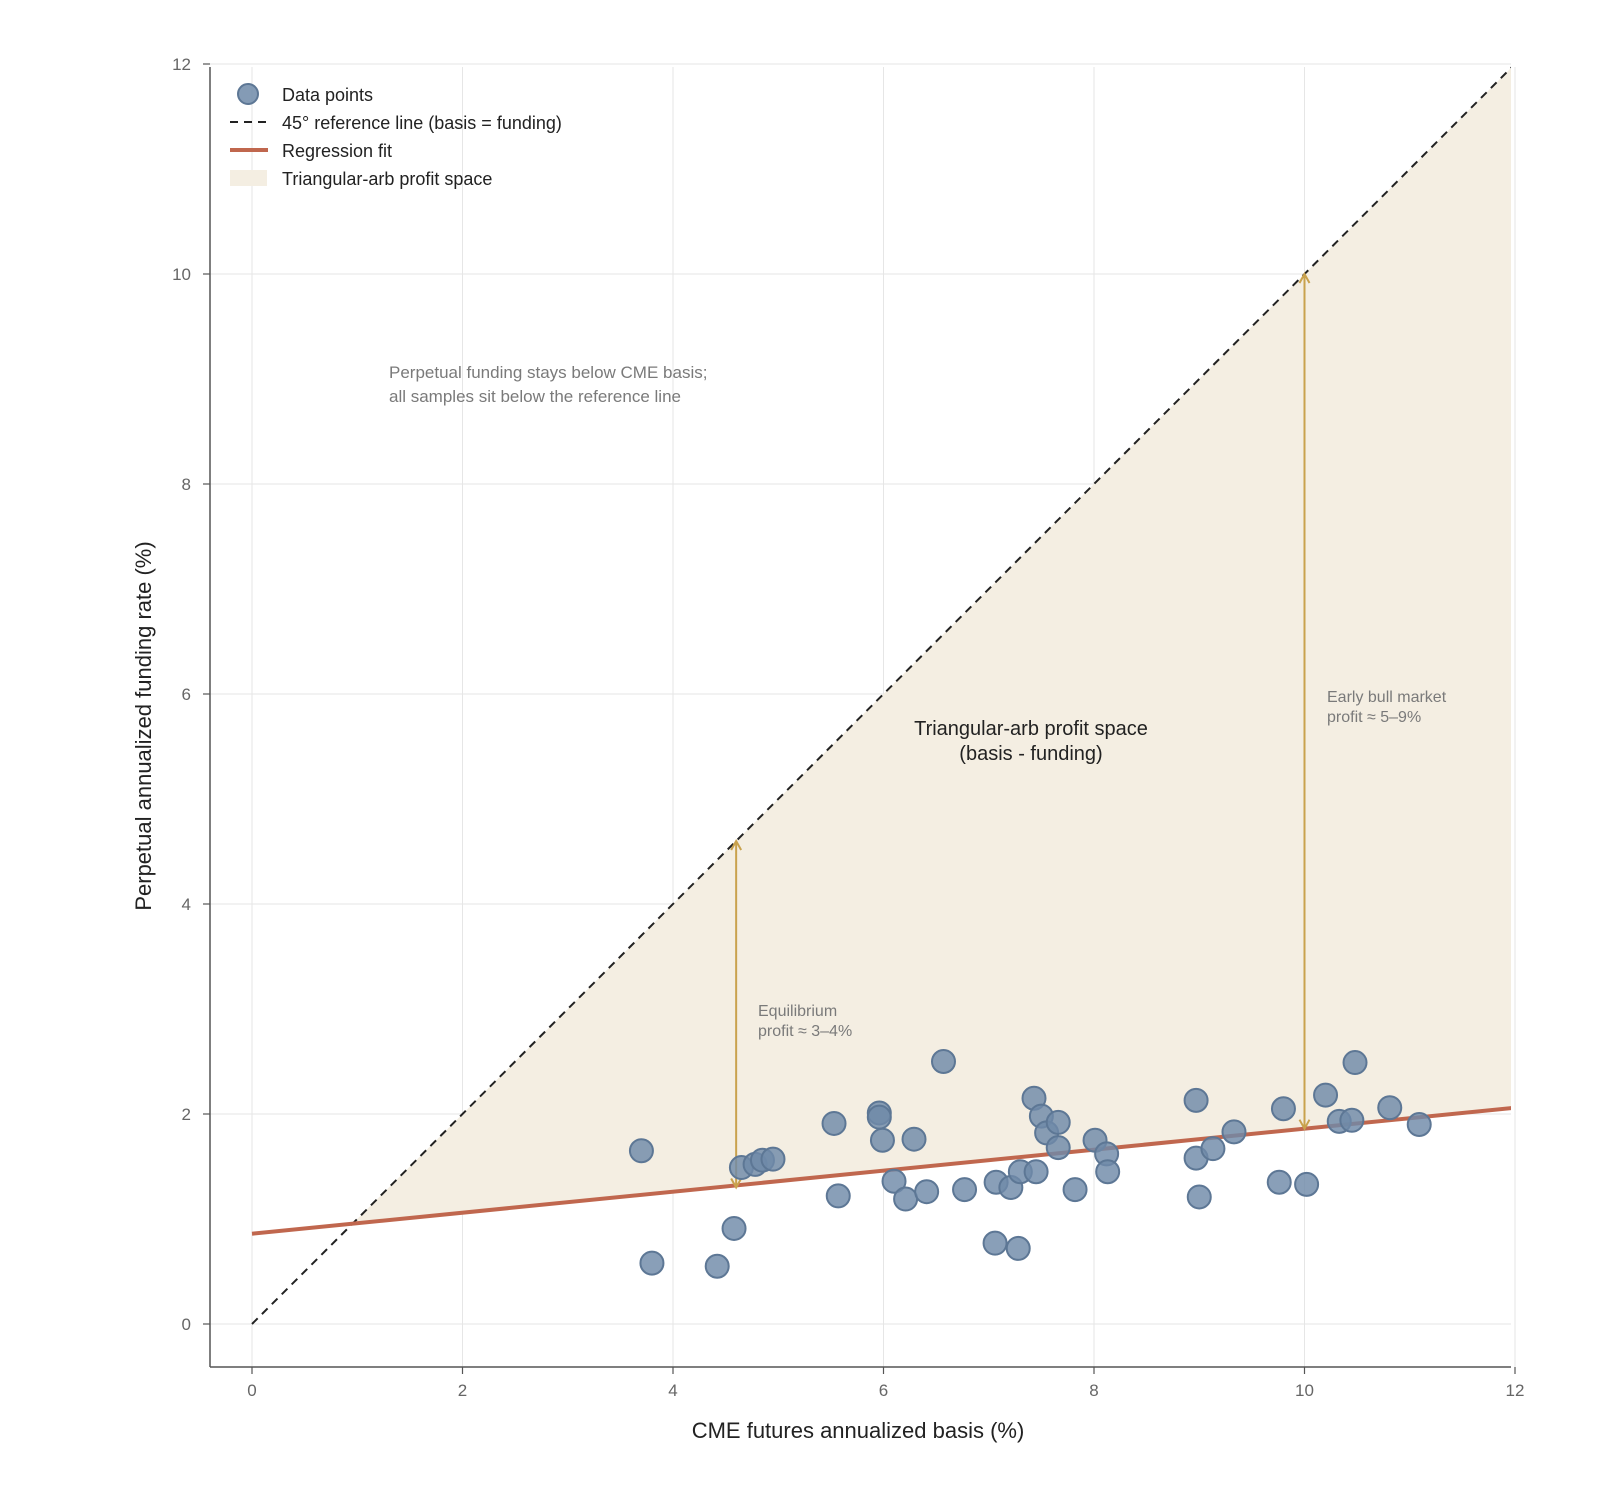  Describe the element at coordinates (462, 1390) in the screenshot. I see `x-tick-label: 2` at that location.